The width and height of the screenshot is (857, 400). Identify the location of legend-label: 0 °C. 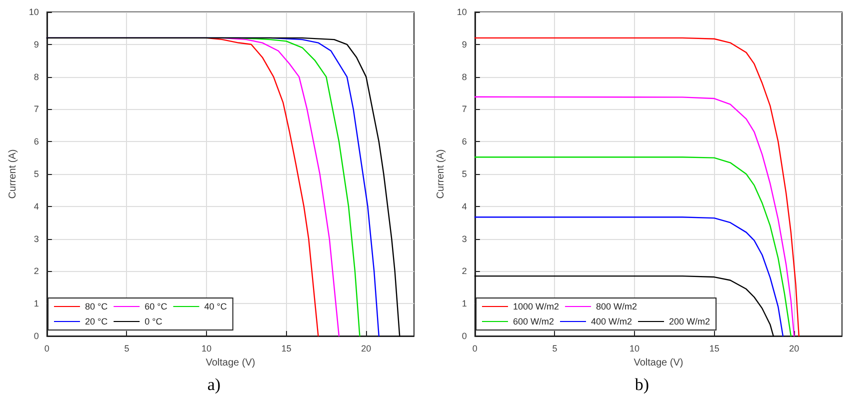
(153, 321).